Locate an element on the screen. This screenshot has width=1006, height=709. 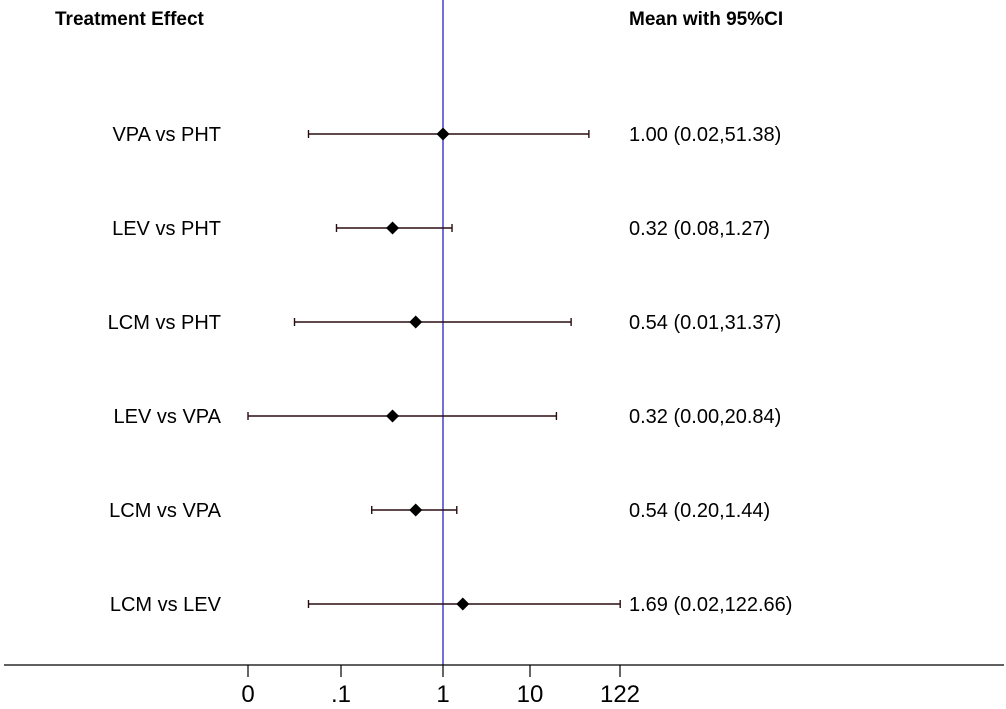
row-estimate: 1.00 (0.02,51.38) is located at coordinates (705, 135).